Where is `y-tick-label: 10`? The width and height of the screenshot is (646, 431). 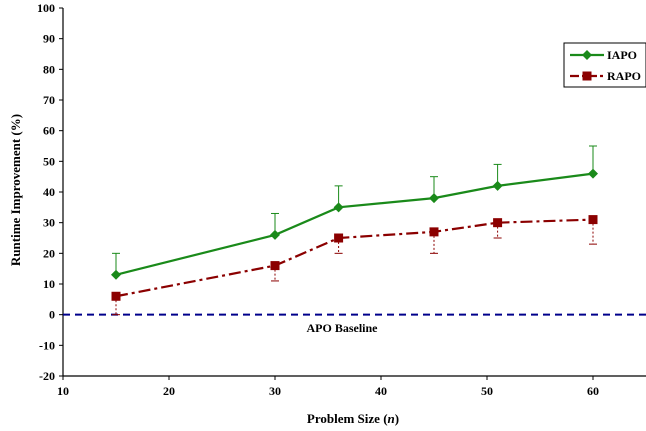 y-tick-label: 10 is located at coordinates (49, 284).